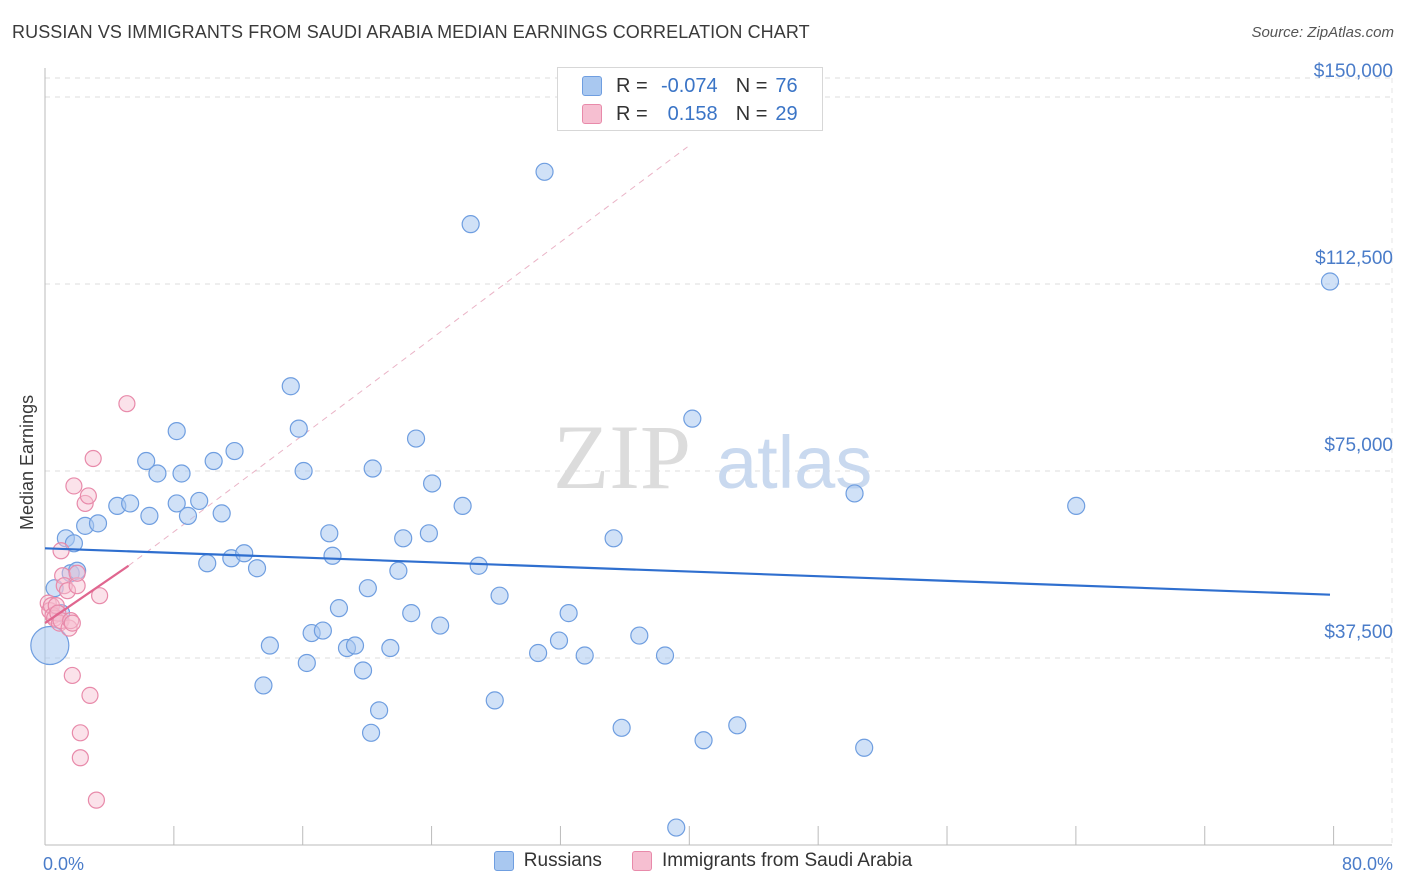 The image size is (1406, 892). What do you see at coordinates (1353, 352) in the screenshot?
I see `y-tick-labels: $37,500 $75,000 $112,500 $150,000` at bounding box center [1353, 352].